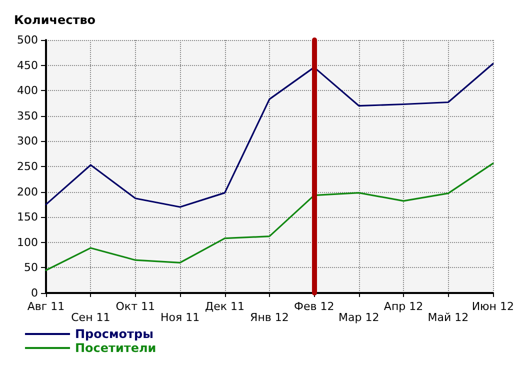 This screenshot has height=371, width=525. Describe the element at coordinates (448, 317) in the screenshot. I see `x-tick-label: Май 12` at that location.